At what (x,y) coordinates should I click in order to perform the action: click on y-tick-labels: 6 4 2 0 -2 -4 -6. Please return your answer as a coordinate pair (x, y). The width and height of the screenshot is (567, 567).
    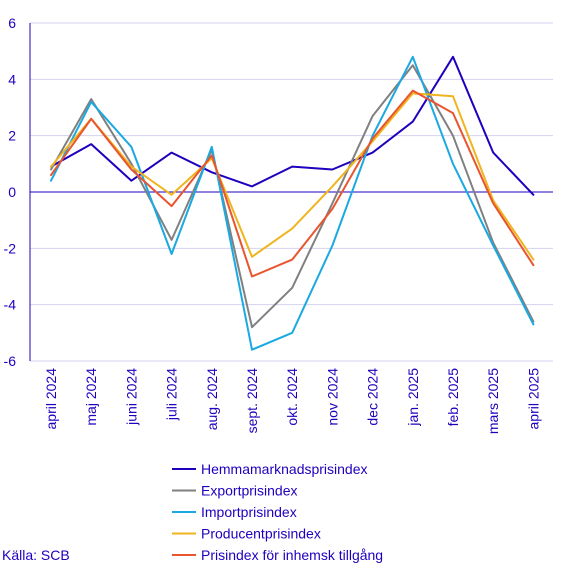
    Looking at the image, I should click on (10, 192).